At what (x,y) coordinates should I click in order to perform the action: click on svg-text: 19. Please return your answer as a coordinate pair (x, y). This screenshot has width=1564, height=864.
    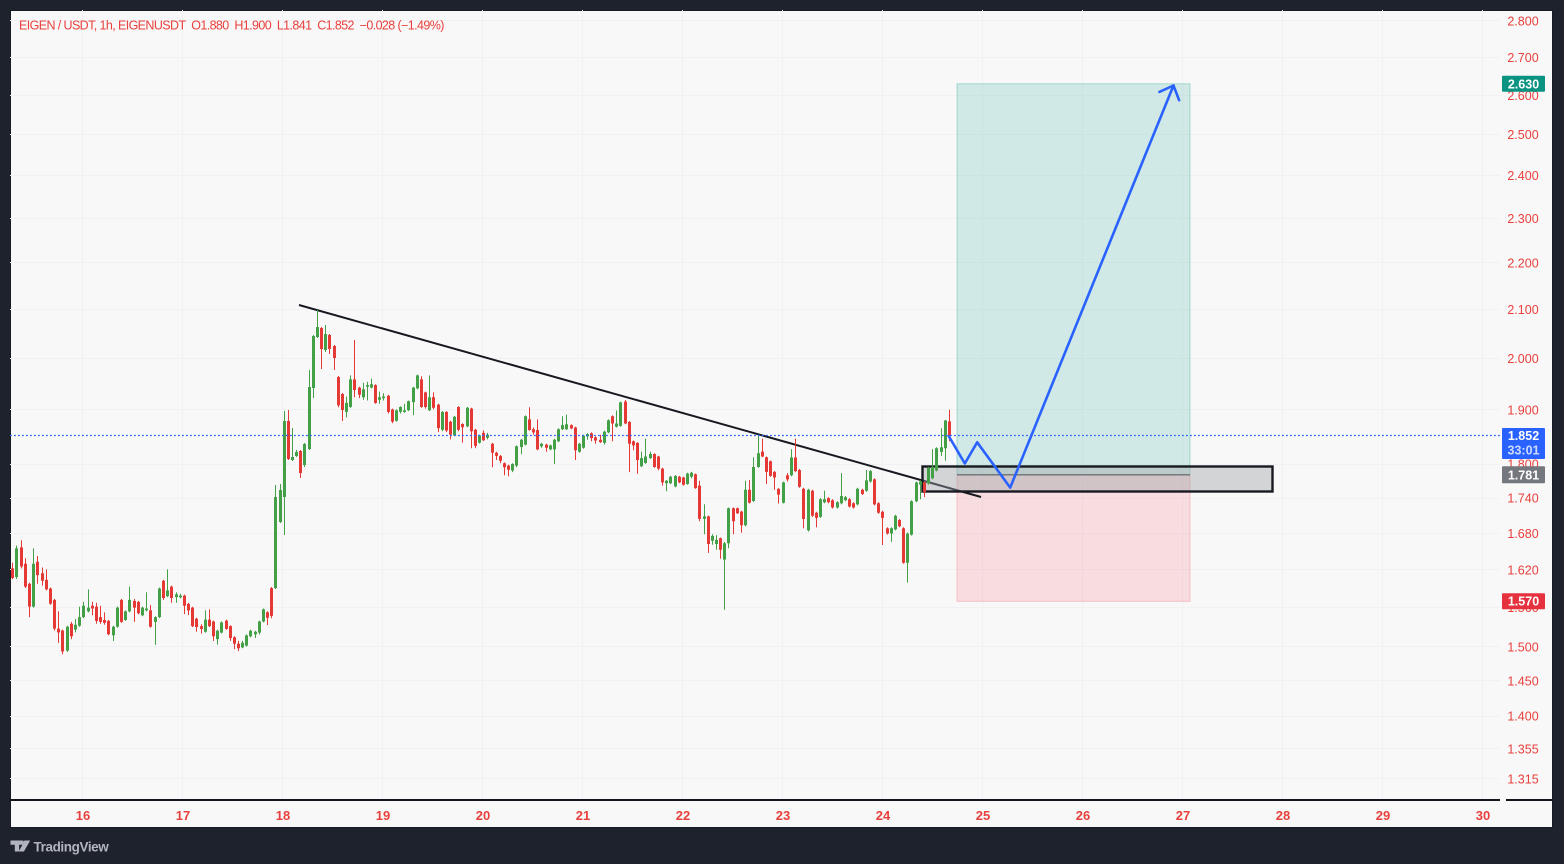
    Looking at the image, I should click on (383, 815).